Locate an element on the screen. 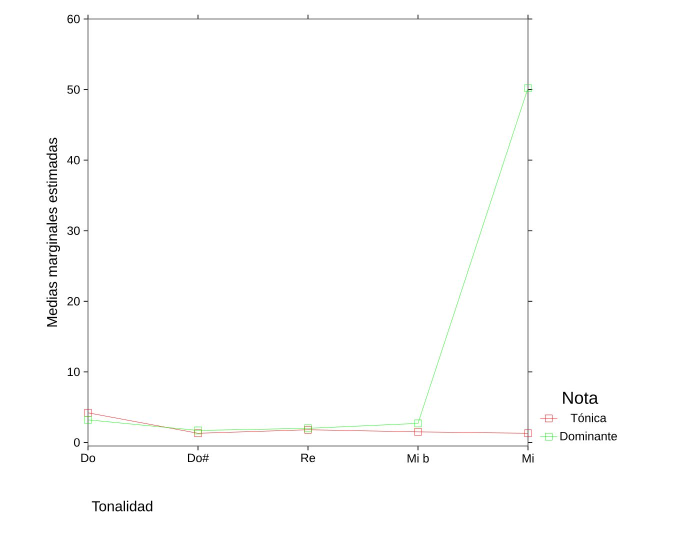  x-axis-title: Tonalidad is located at coordinates (122, 506).